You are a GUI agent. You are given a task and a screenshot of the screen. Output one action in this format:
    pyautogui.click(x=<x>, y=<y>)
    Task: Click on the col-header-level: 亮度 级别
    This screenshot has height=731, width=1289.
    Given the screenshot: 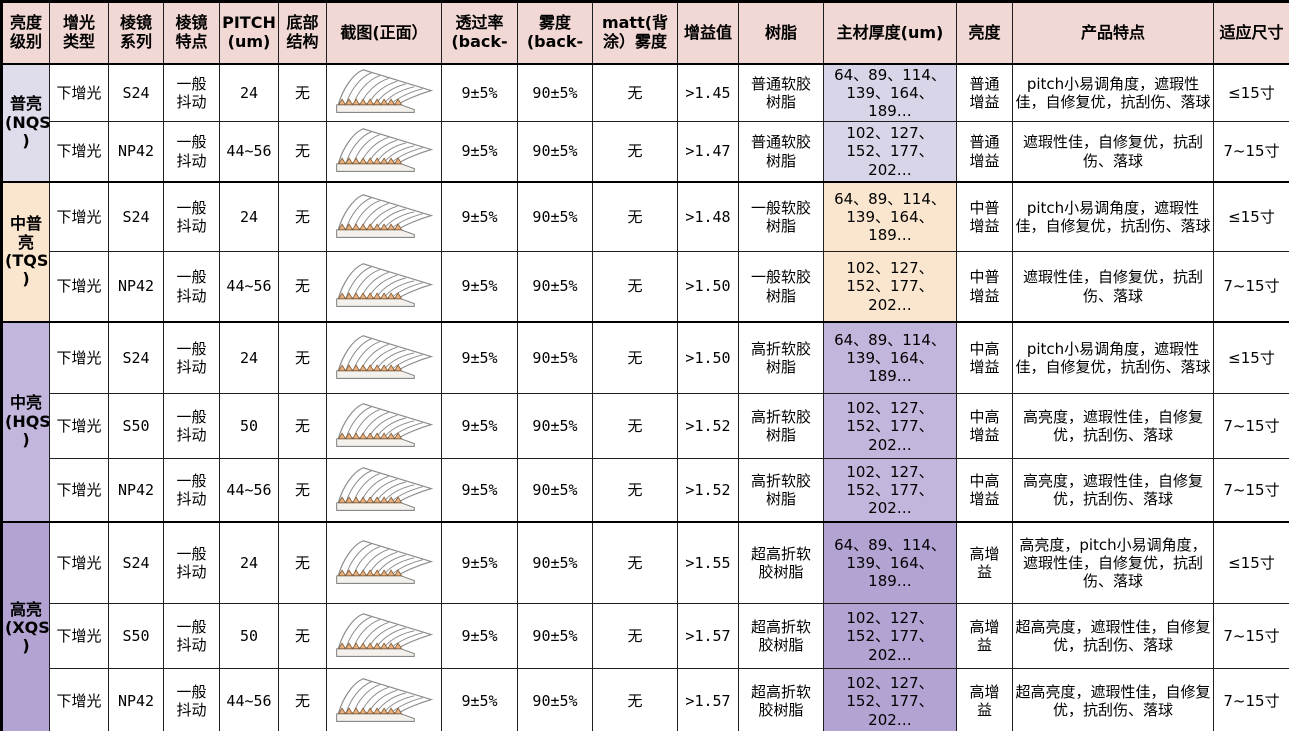 What is the action you would take?
    pyautogui.click(x=25, y=33)
    